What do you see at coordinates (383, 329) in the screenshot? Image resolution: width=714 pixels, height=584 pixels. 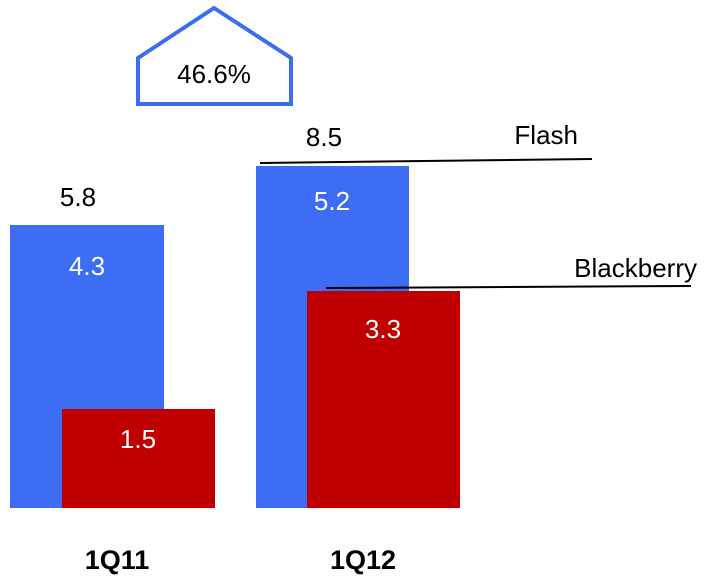 I see `blackberry-value-1q12: 3.3` at bounding box center [383, 329].